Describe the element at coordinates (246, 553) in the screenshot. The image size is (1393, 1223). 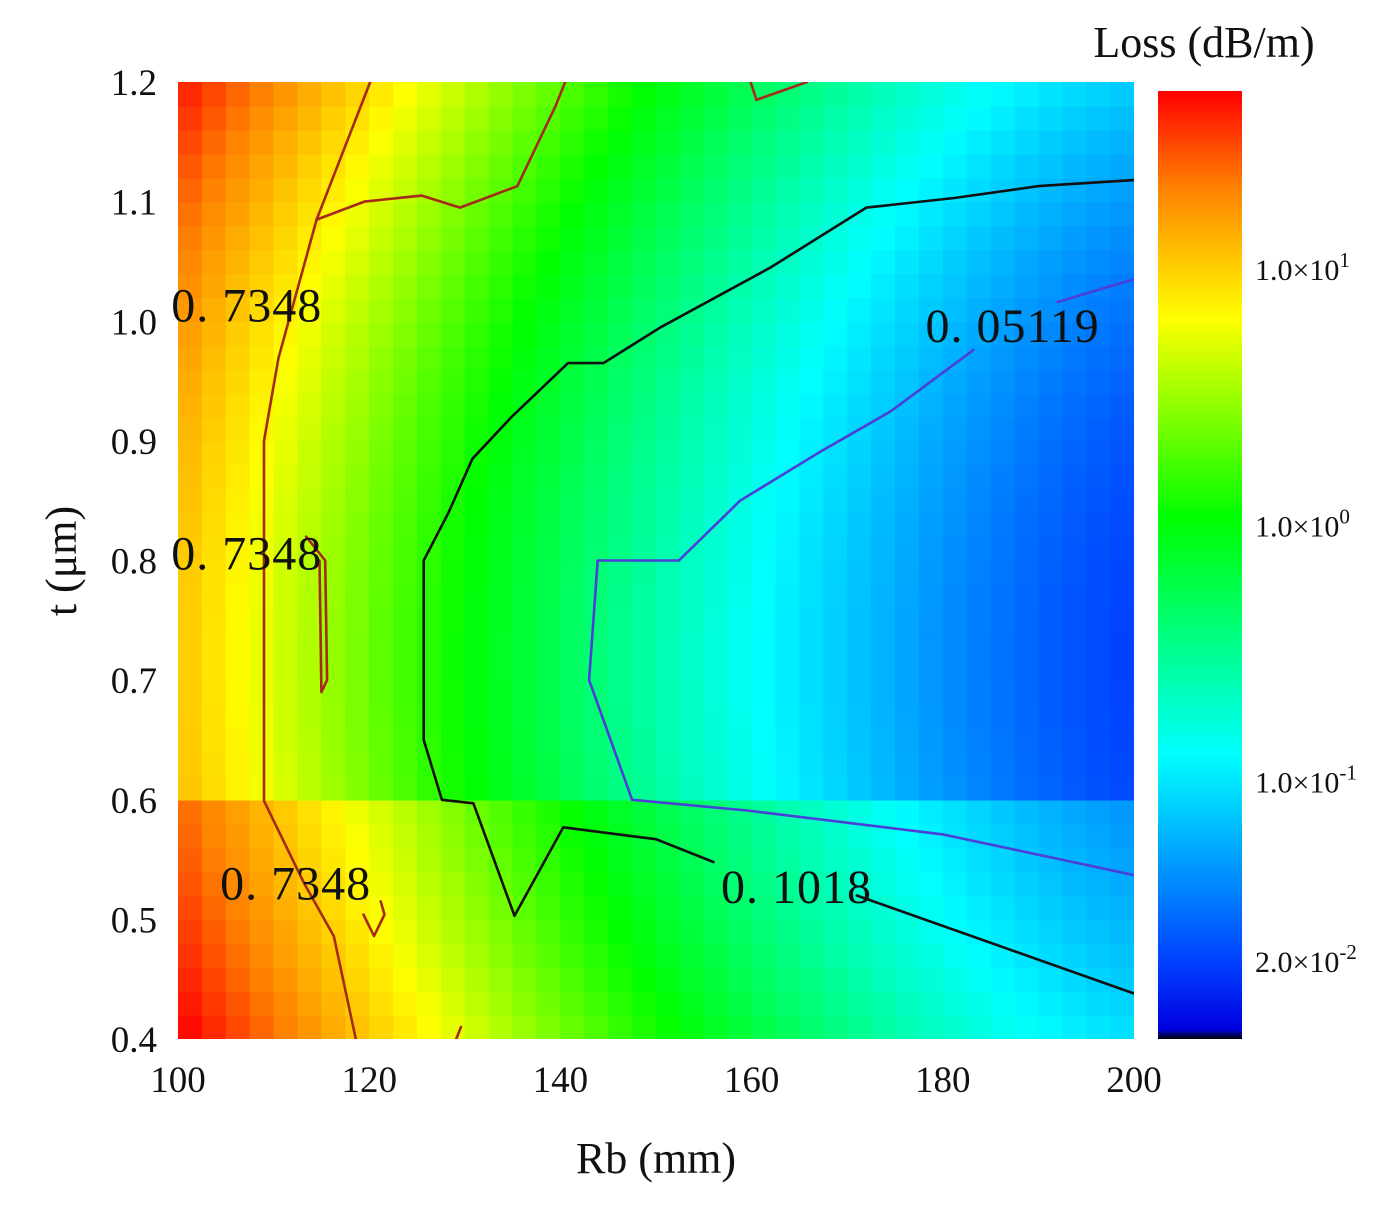
I see `contour-label: 0. 7348` at that location.